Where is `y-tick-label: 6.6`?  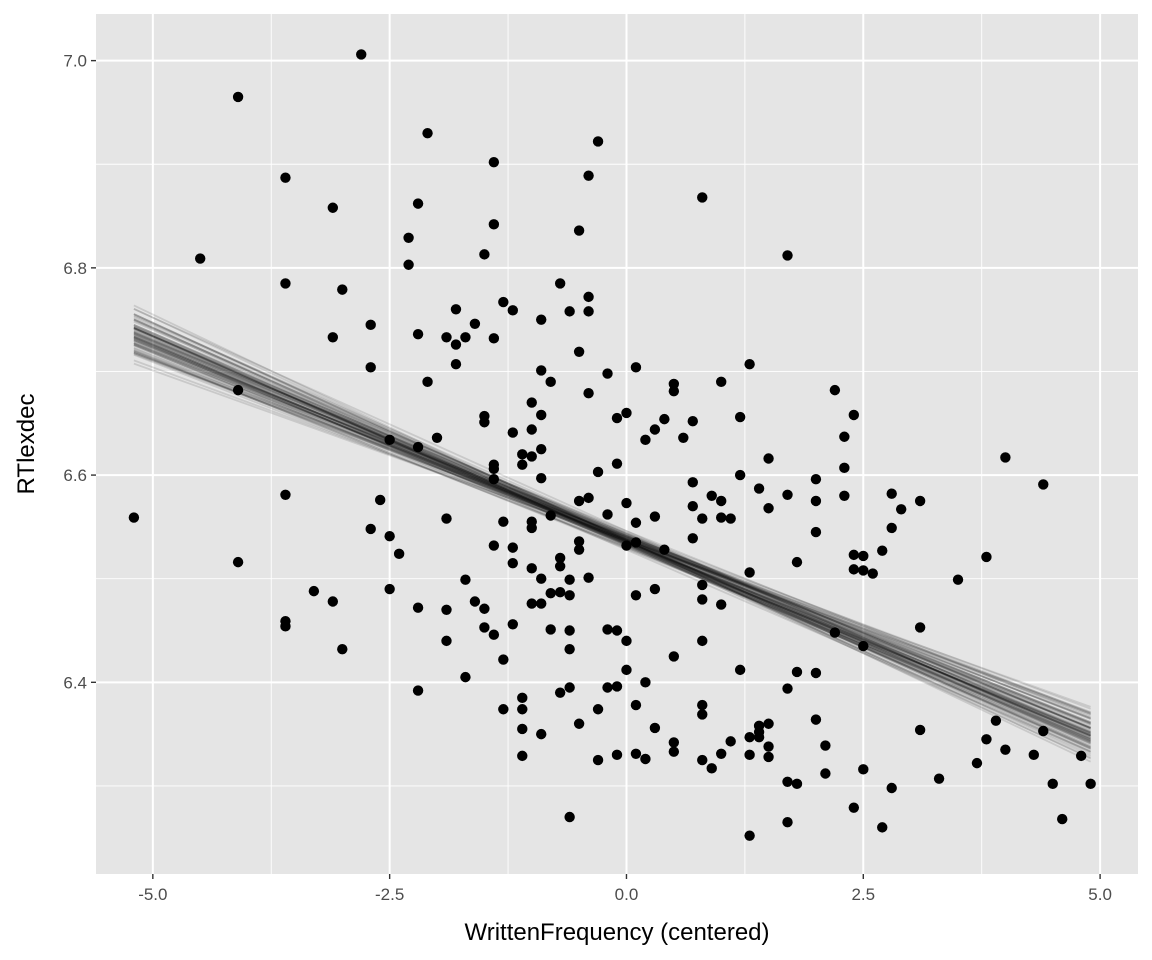 y-tick-label: 6.6 is located at coordinates (75, 475).